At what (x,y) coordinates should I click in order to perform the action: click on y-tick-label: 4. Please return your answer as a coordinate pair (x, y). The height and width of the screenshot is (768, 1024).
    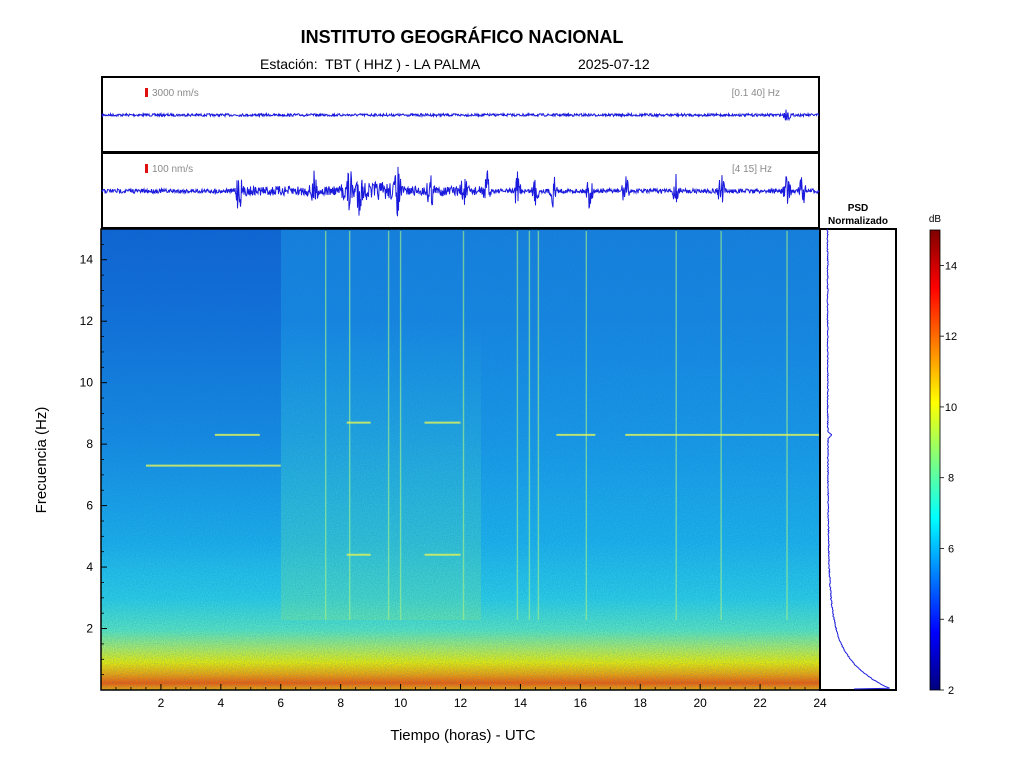
    Looking at the image, I should click on (89, 567).